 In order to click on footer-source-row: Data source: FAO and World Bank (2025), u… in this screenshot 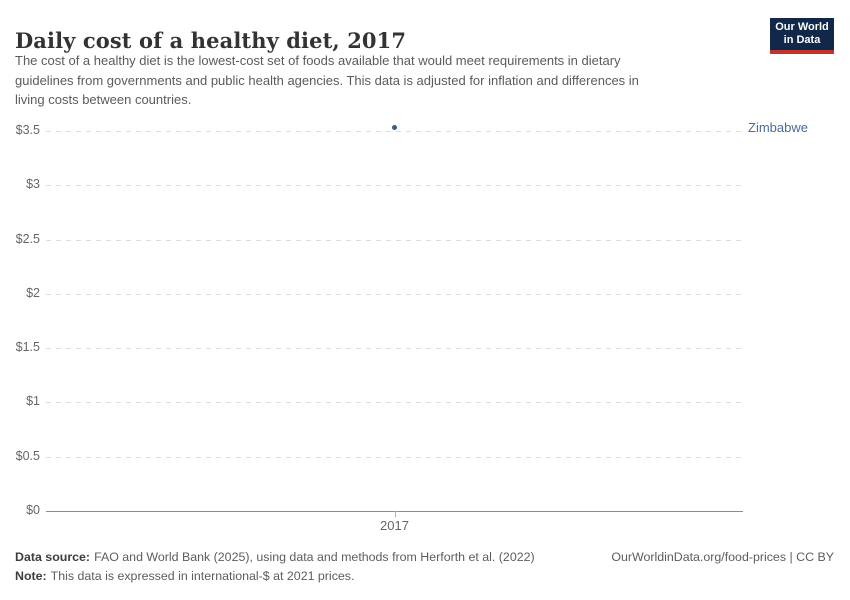, I will do `click(424, 557)`.